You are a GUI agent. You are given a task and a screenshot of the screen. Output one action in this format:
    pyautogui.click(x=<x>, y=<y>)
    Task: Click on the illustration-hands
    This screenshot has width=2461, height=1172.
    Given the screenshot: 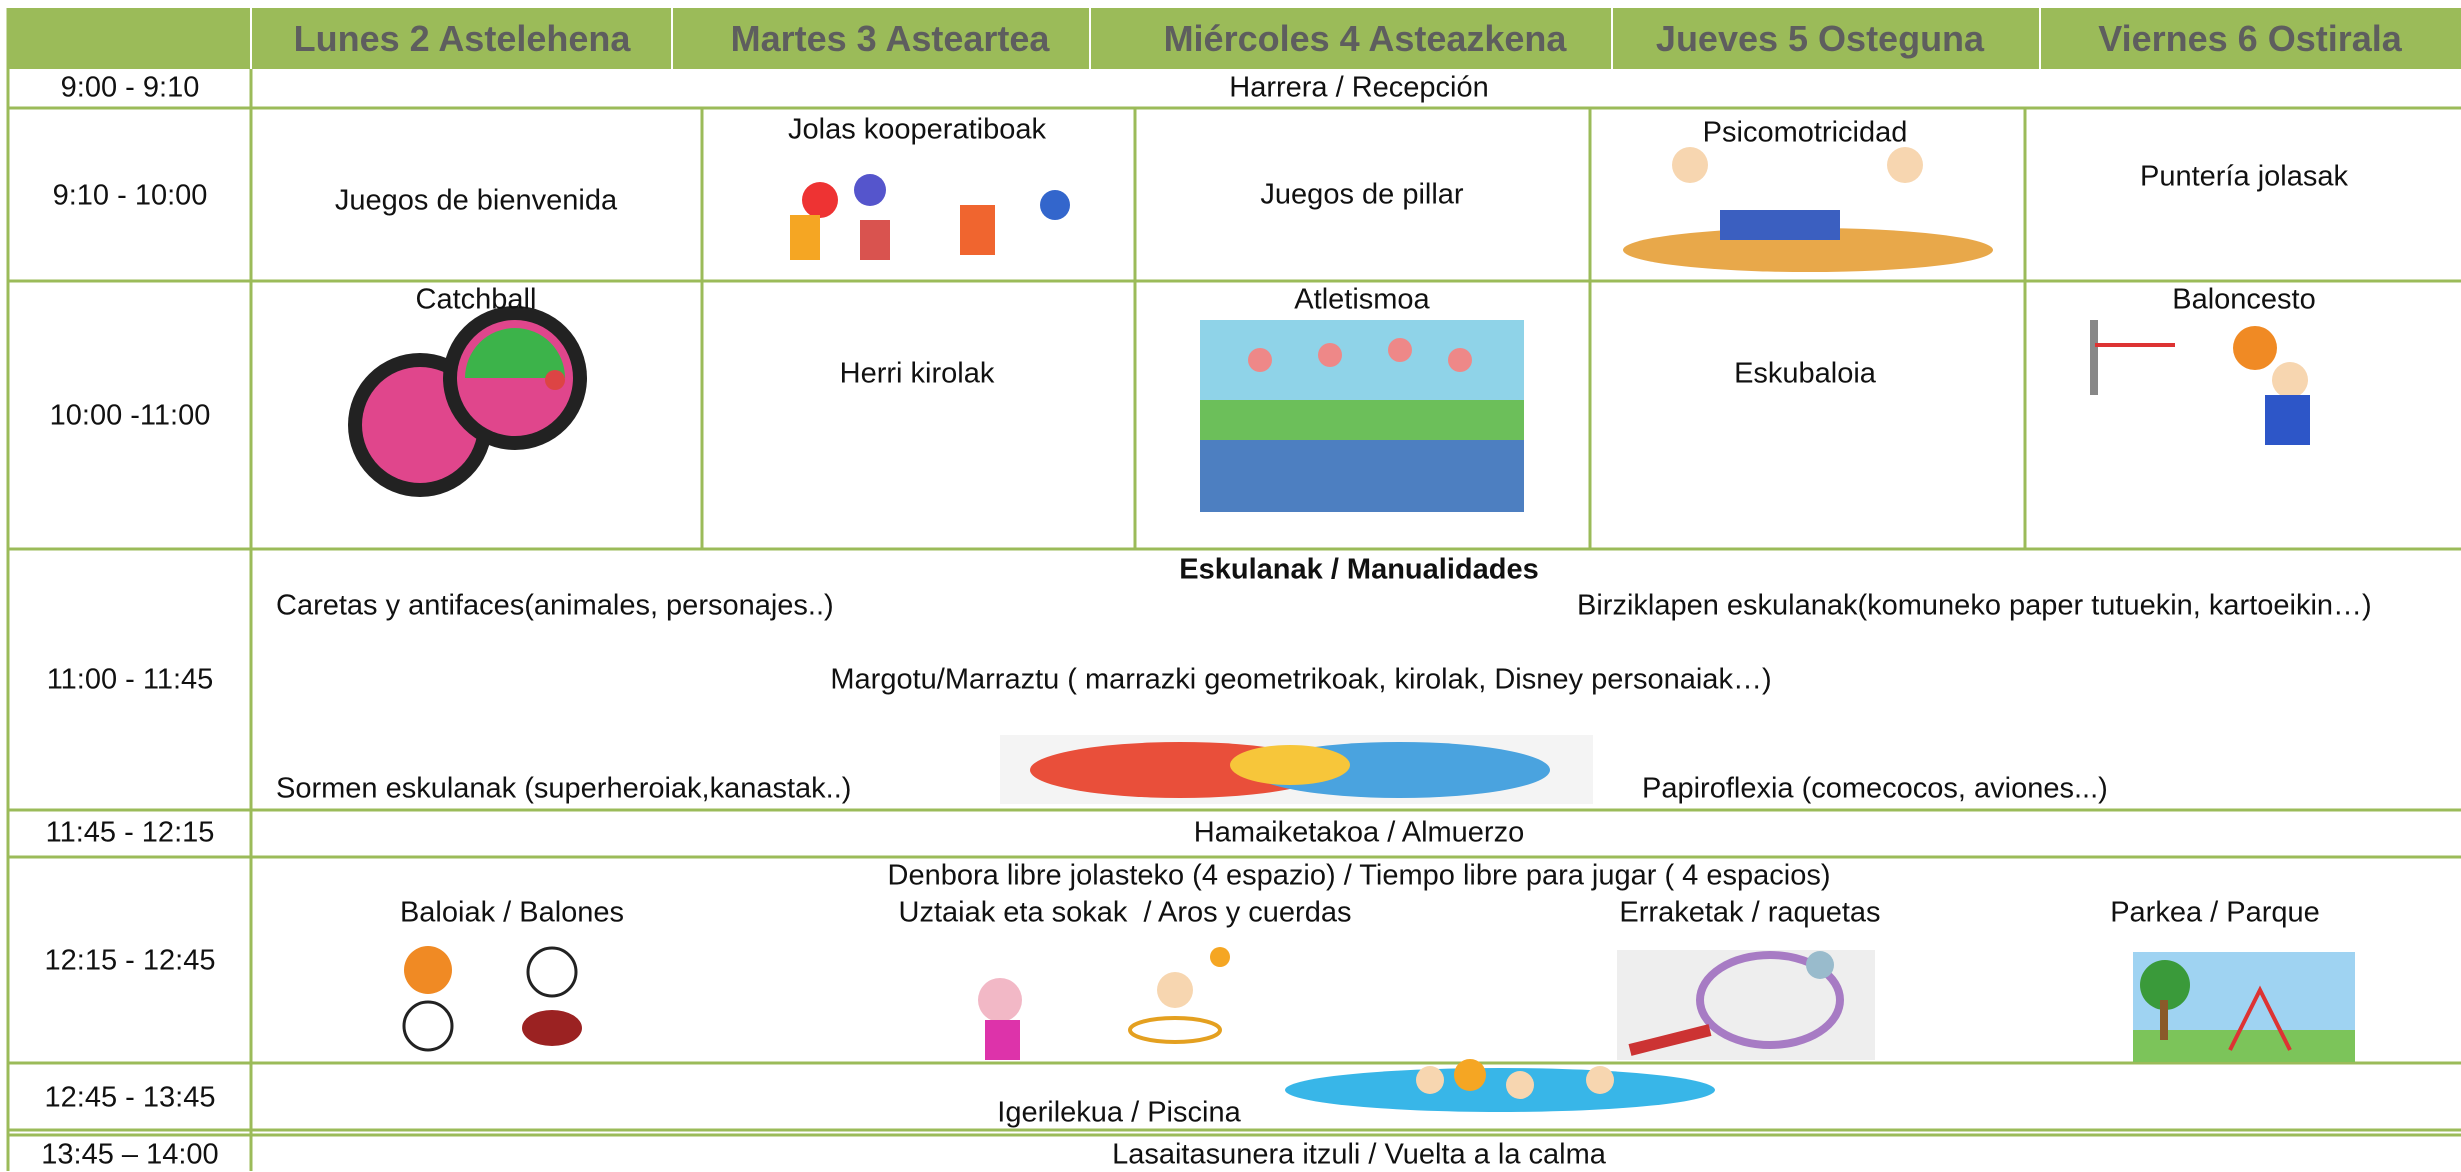 What is the action you would take?
    pyautogui.click(x=1296, y=769)
    